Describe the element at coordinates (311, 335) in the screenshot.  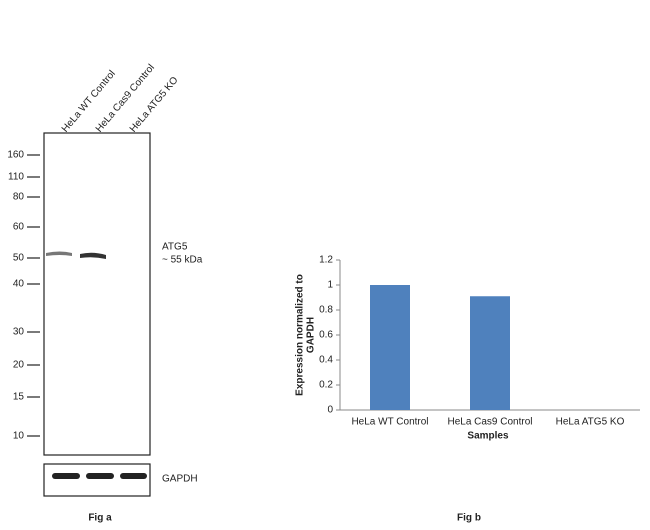
I see `y-axis-title: GAPDH` at that location.